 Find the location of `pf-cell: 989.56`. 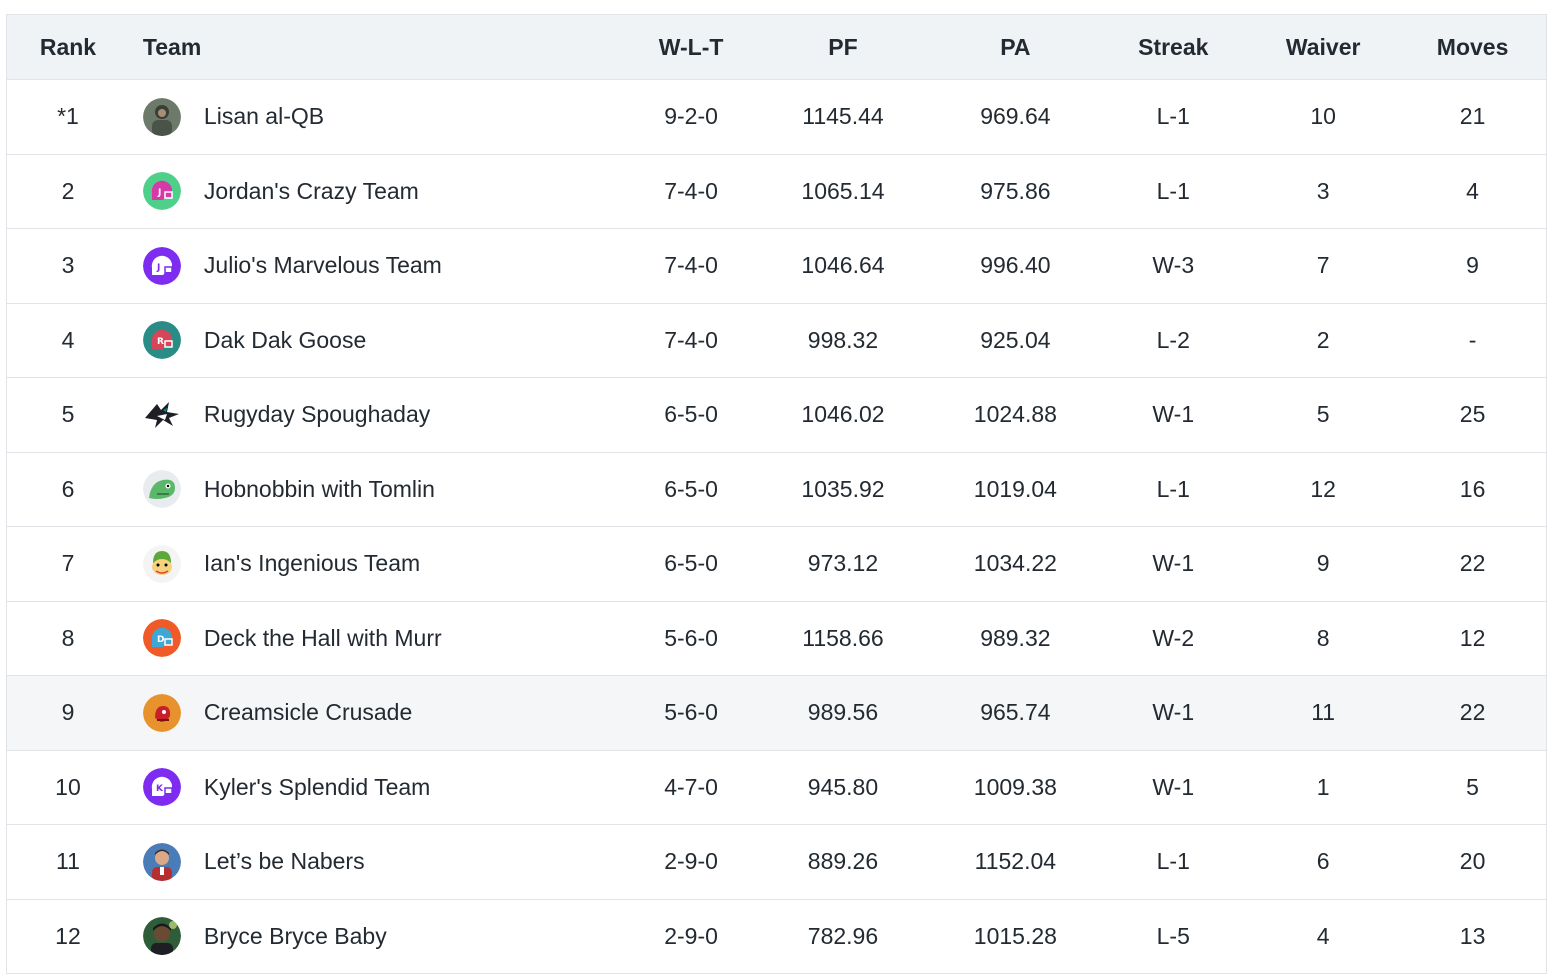

pf-cell: 989.56 is located at coordinates (843, 712).